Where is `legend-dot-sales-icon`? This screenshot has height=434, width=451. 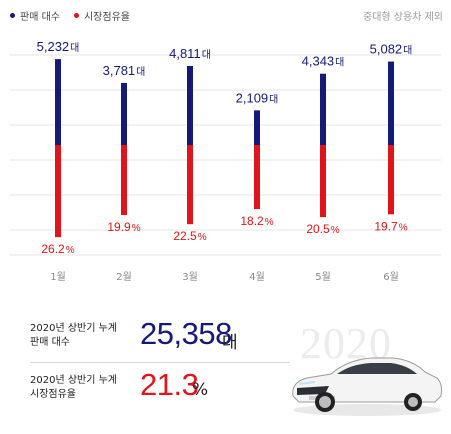
legend-dot-sales-icon is located at coordinates (12, 15).